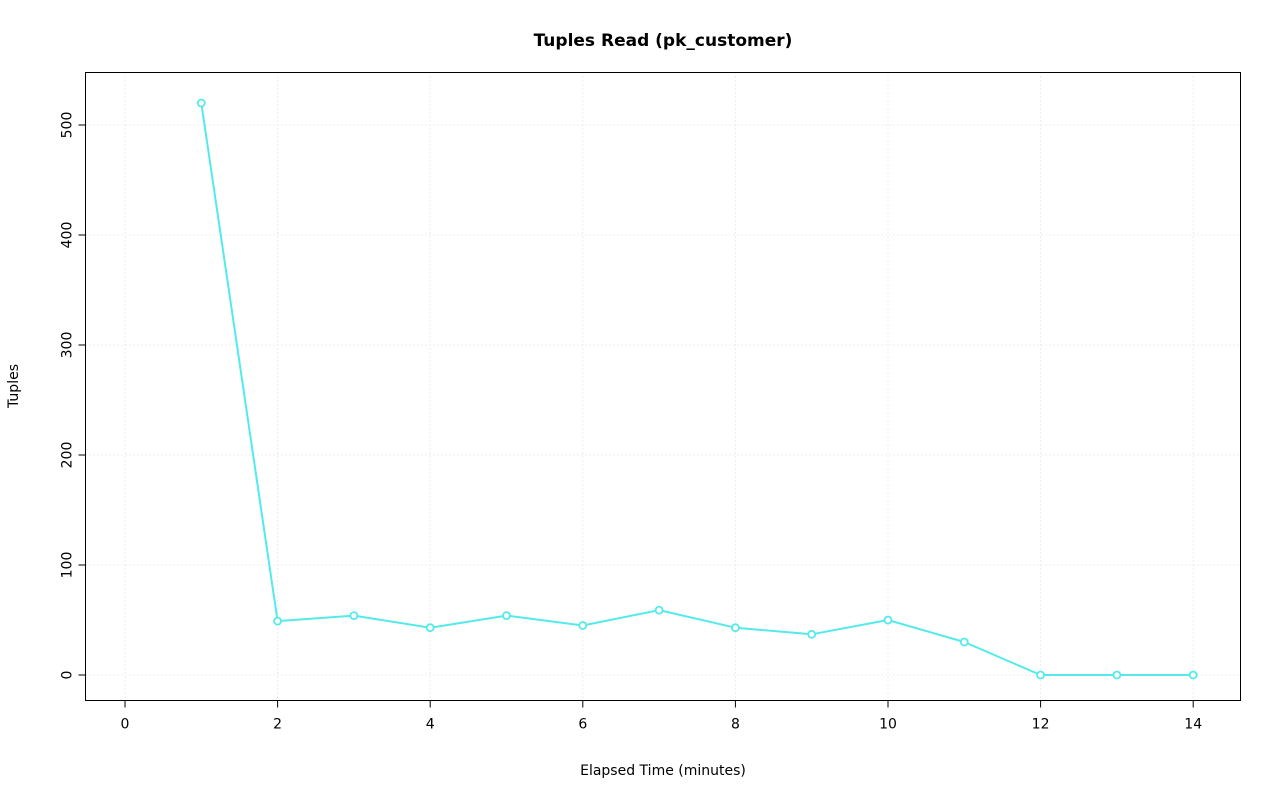 The width and height of the screenshot is (1280, 801). What do you see at coordinates (888, 725) in the screenshot?
I see `x-tick-label: 10` at bounding box center [888, 725].